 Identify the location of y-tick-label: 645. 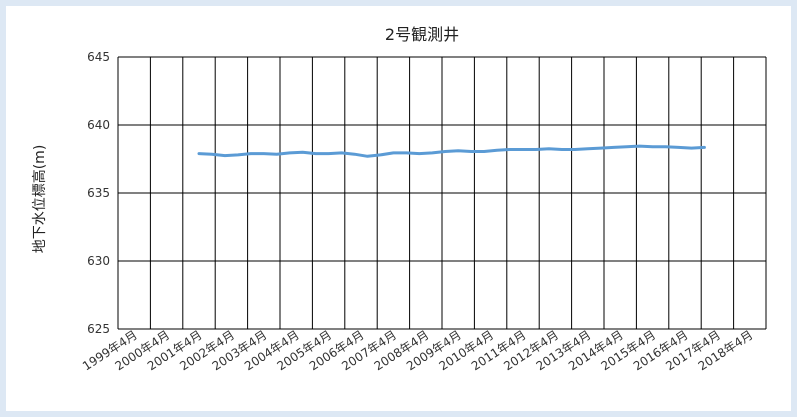
(98, 57).